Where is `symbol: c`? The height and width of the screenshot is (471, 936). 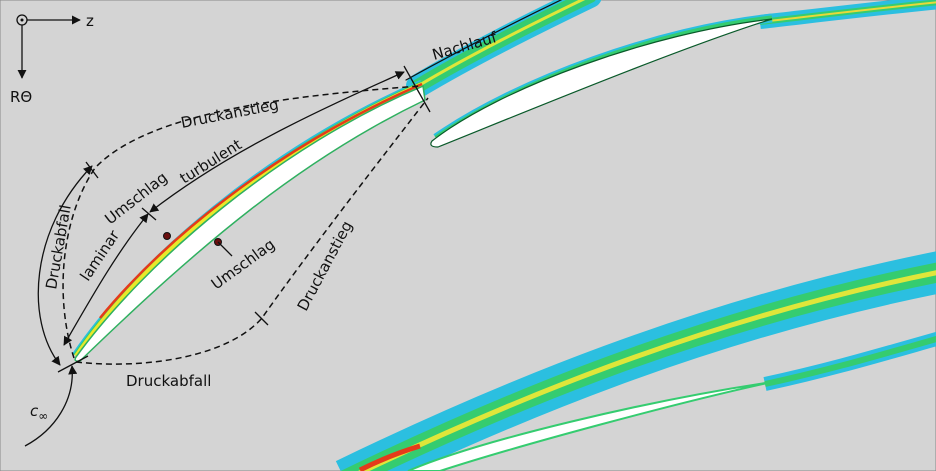
symbol: c is located at coordinates (34, 411).